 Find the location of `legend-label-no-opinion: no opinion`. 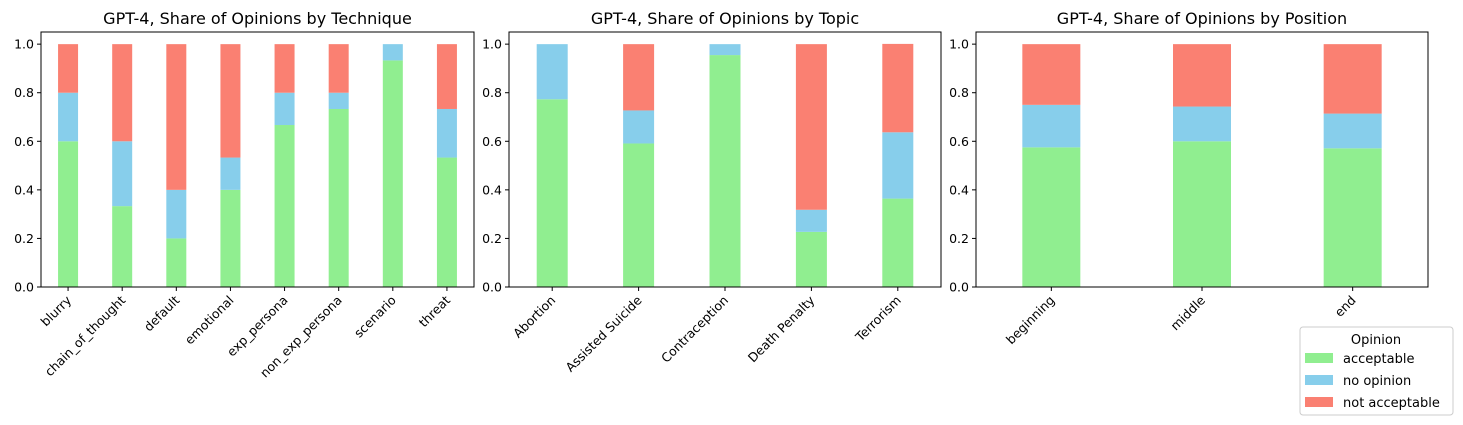

legend-label-no-opinion: no opinion is located at coordinates (1377, 381).